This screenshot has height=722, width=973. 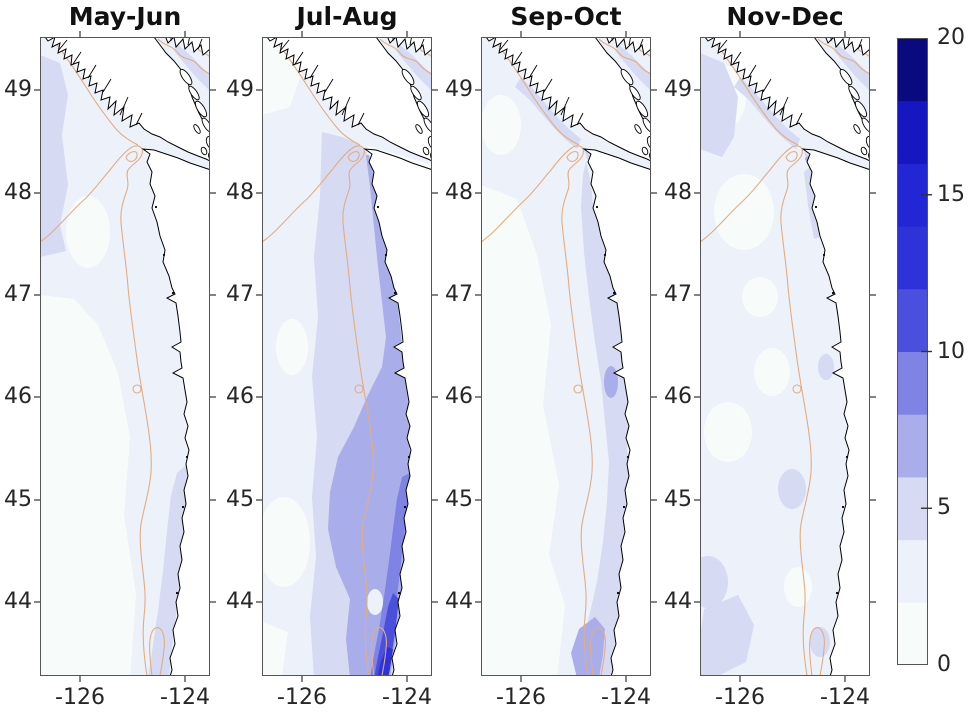 I want to click on y-tick-label: 49, so click(x=459, y=89).